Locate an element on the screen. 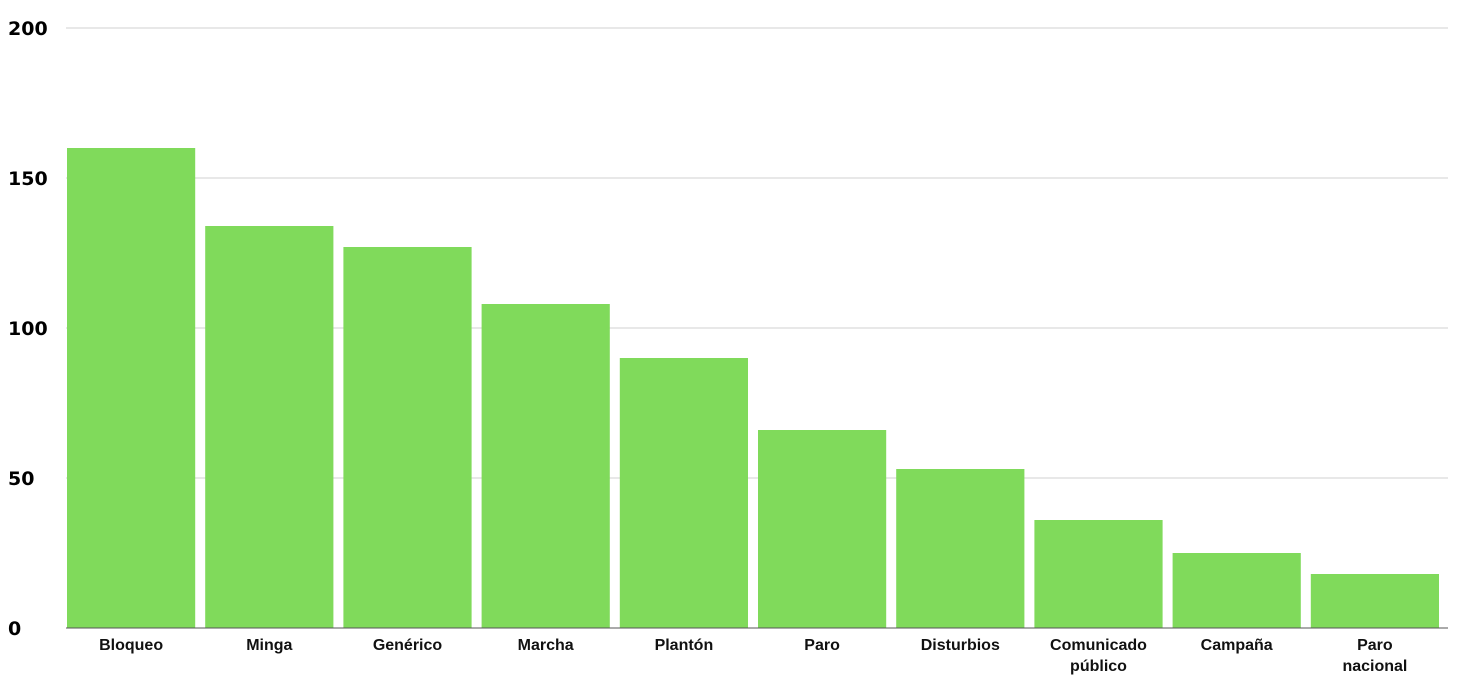 This screenshot has height=681, width=1460. x-tick-label: Bloqueo is located at coordinates (131, 645).